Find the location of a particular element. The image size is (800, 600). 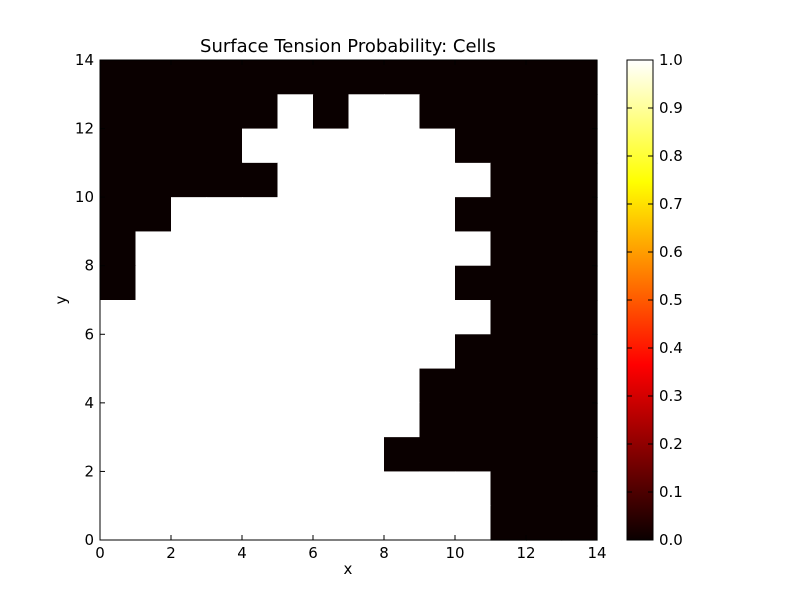

x-tick-label: 4 is located at coordinates (242, 553).